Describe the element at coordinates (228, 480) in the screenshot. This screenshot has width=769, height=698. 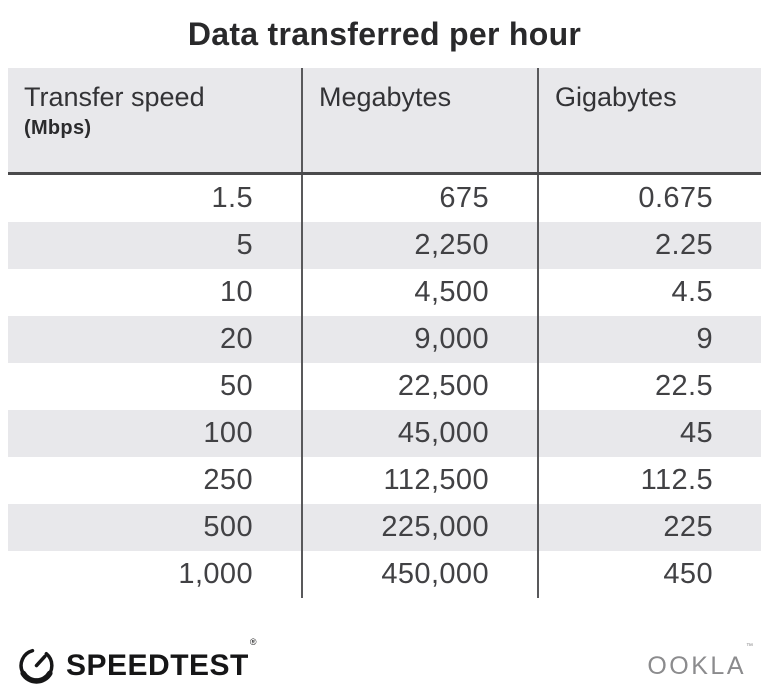
I see `table-cell: 250` at that location.